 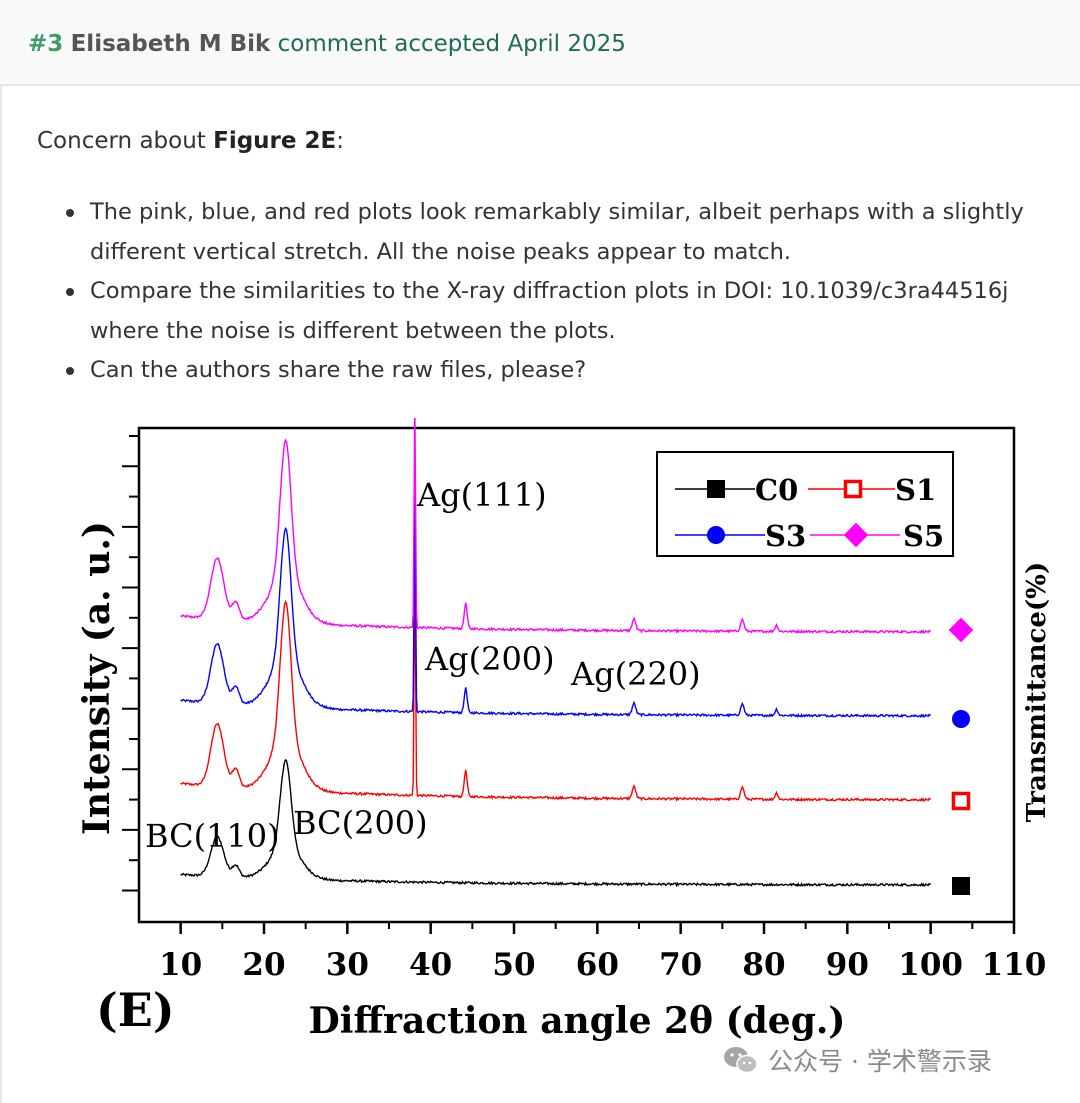 I want to click on series-line-c0, so click(x=555, y=823).